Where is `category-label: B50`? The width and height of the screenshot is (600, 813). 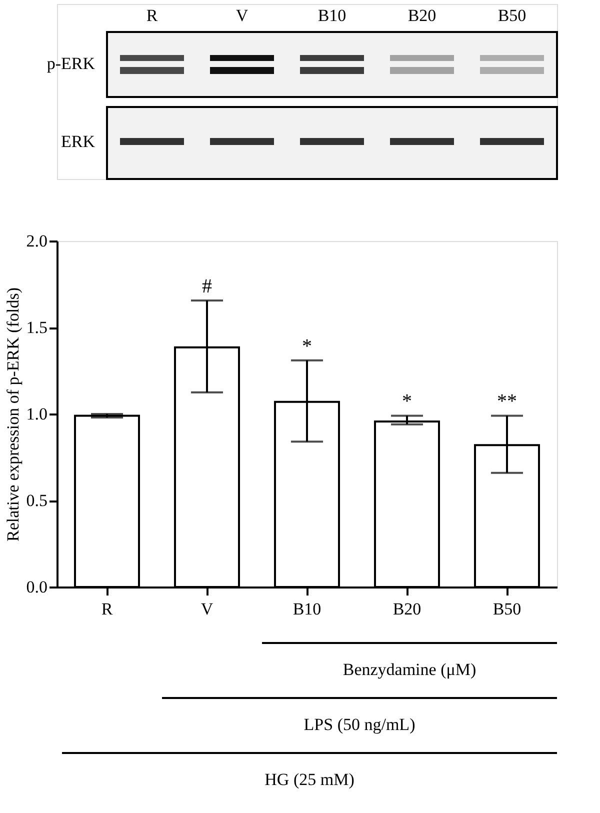
category-label: B50 is located at coordinates (512, 15).